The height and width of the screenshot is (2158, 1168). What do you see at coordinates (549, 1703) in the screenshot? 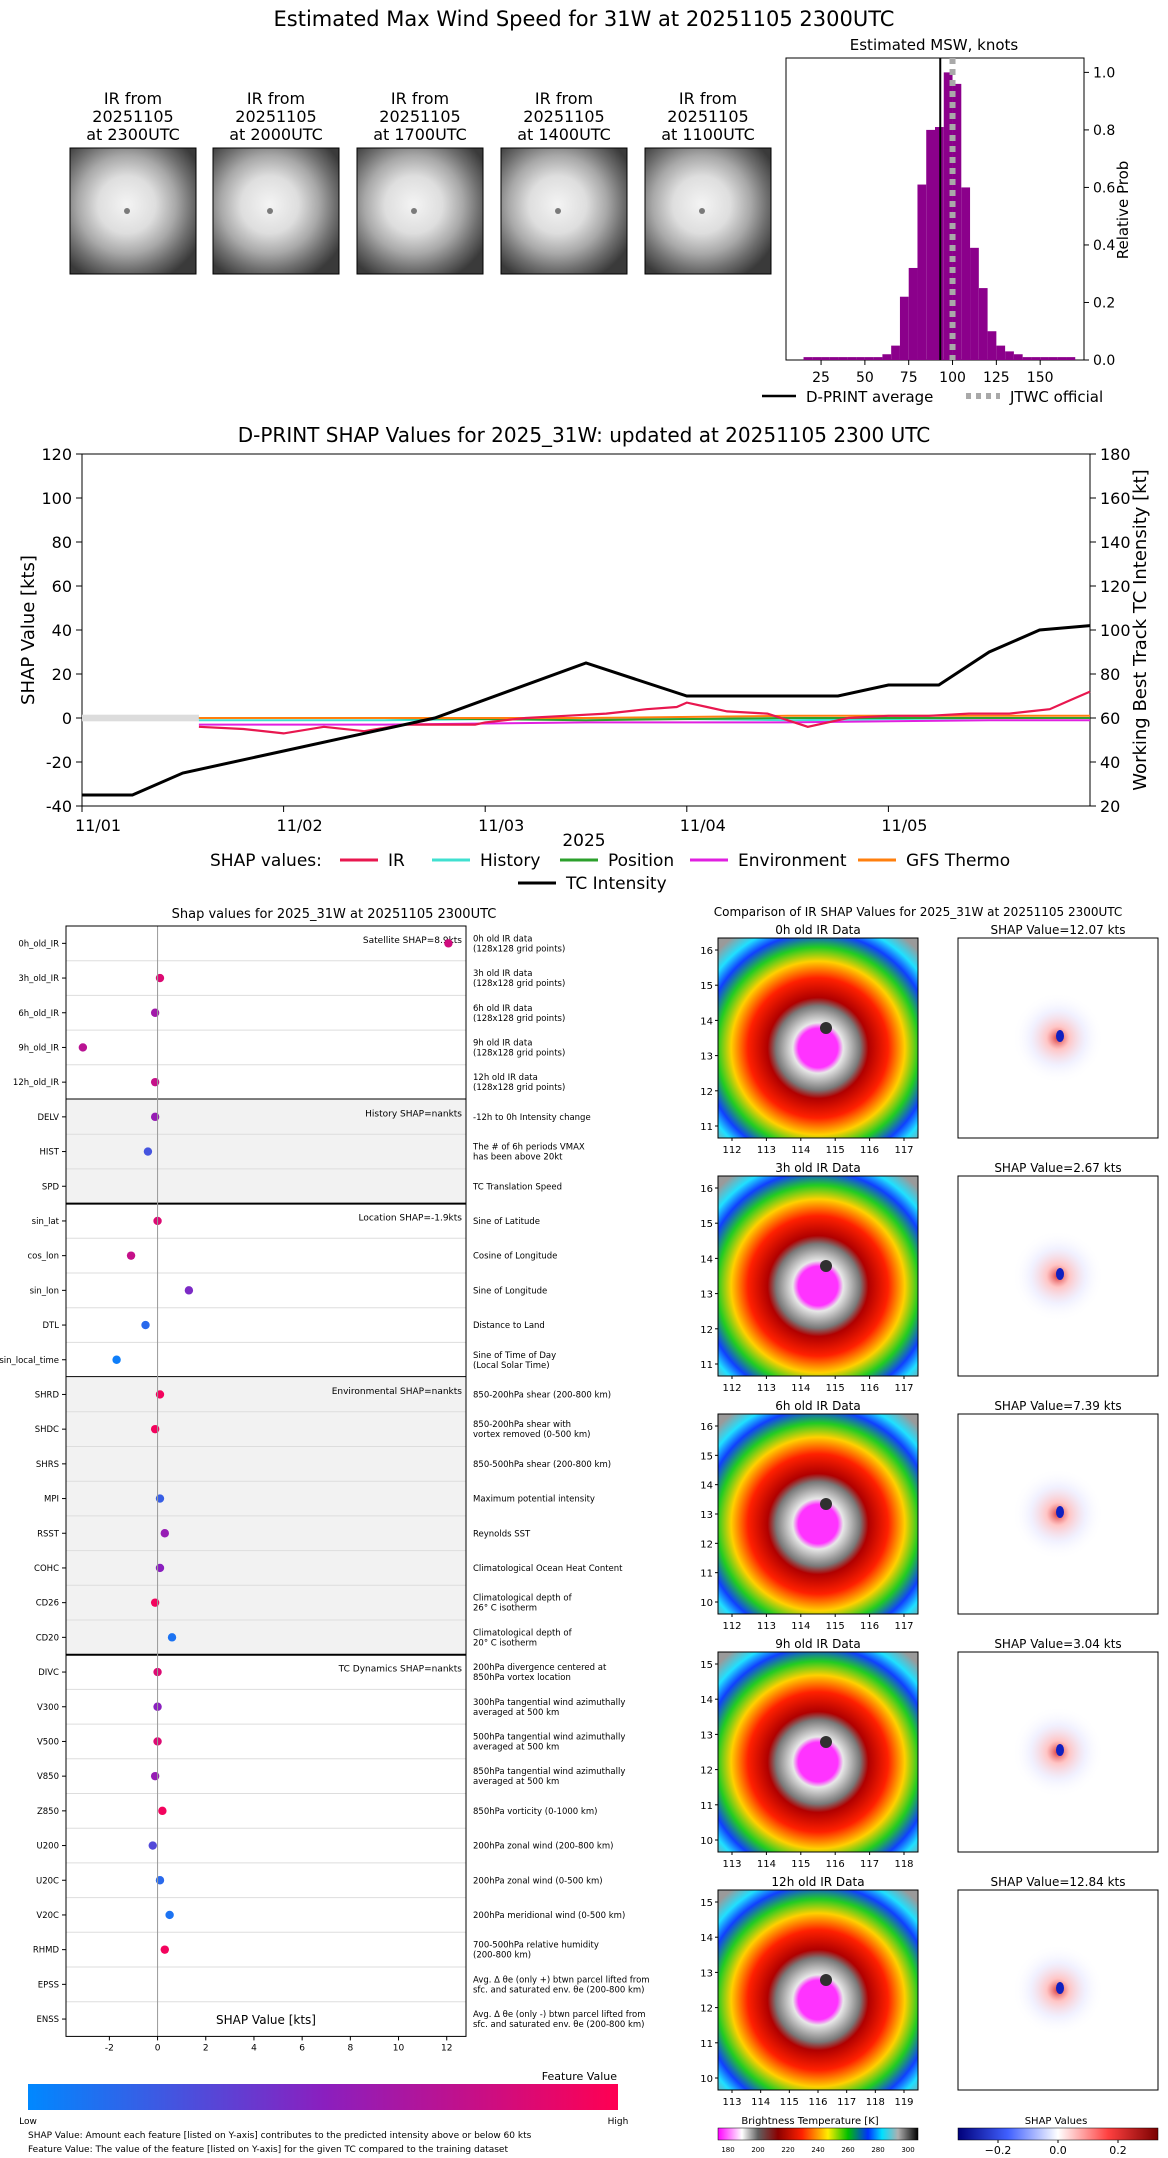
I see `feature-description: 300hPa tangential wind azimuthally` at bounding box center [549, 1703].